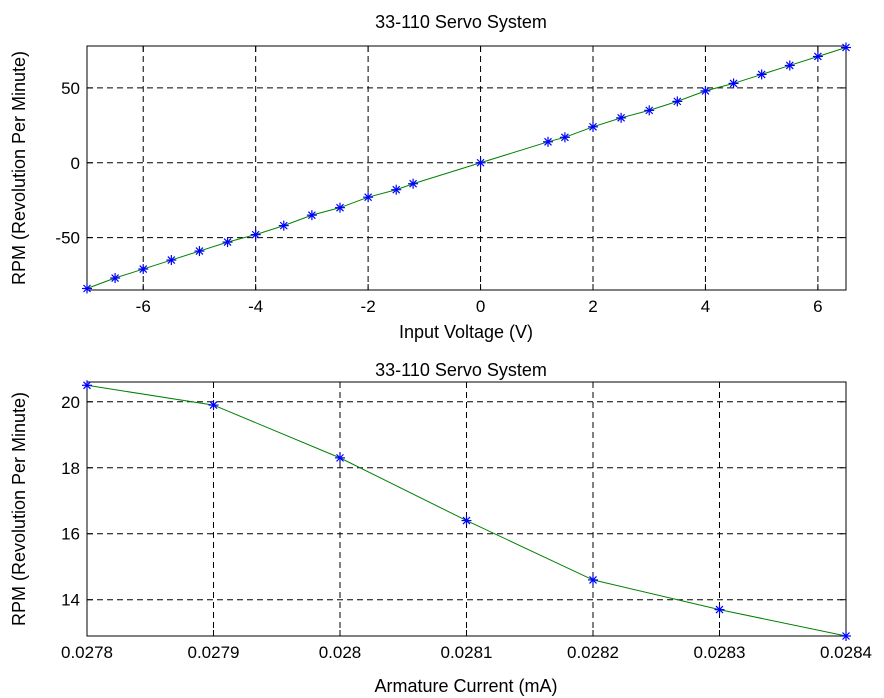  I want to click on x-tick-label: -6, so click(143, 306).